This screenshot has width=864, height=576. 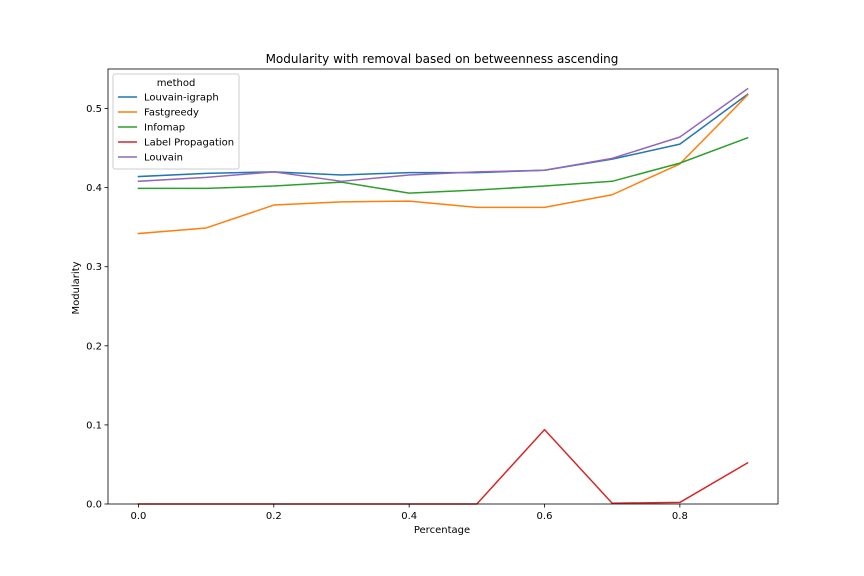 What do you see at coordinates (545, 516) in the screenshot?
I see `x-tick-label-3: 0.6` at bounding box center [545, 516].